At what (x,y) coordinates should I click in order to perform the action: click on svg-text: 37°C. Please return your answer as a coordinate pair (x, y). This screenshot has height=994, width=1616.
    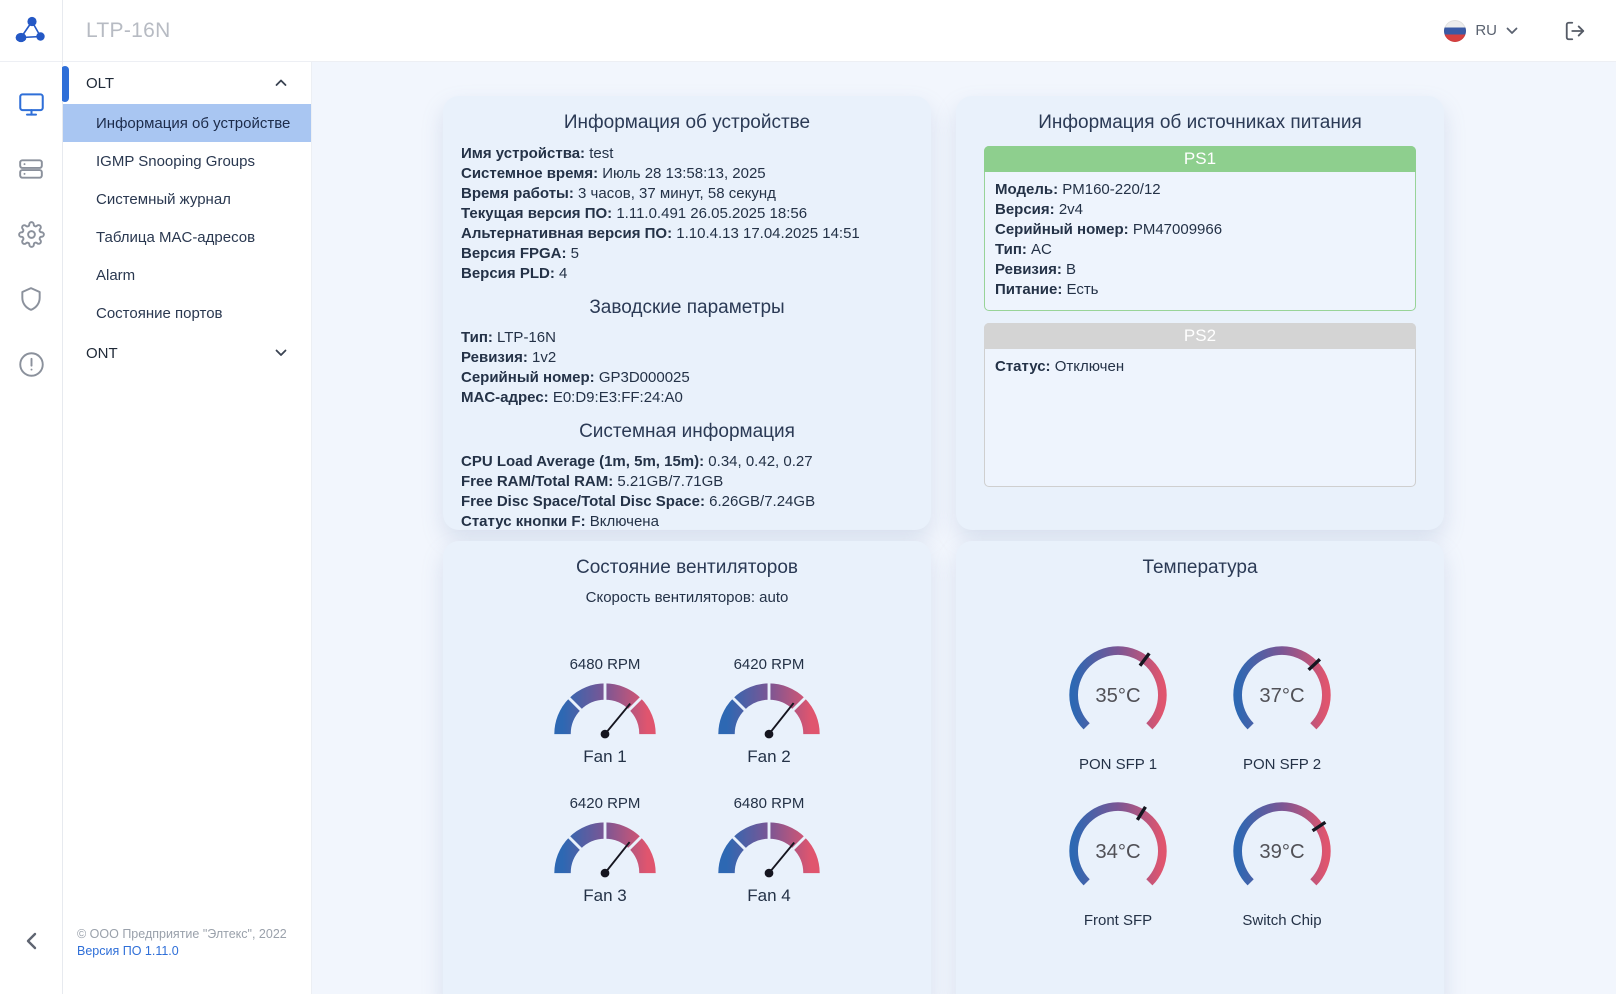
    Looking at the image, I should click on (1281, 696).